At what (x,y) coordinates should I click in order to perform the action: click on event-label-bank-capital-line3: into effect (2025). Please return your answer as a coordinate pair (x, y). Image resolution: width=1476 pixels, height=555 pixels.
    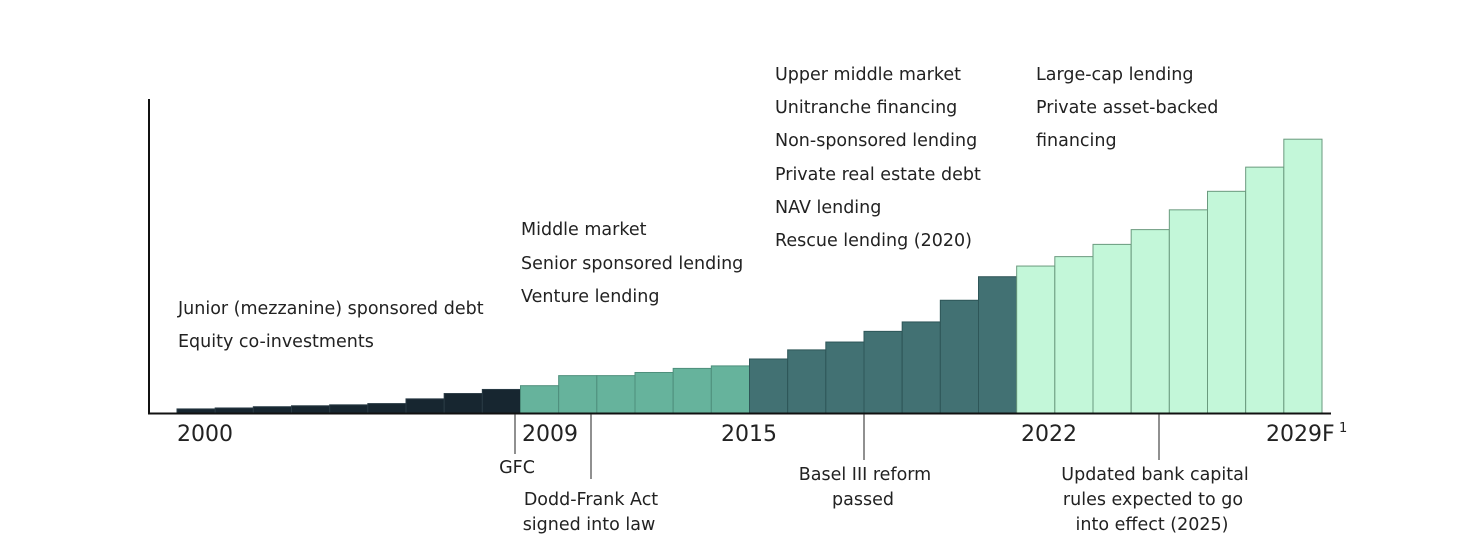
    Looking at the image, I should click on (1152, 525).